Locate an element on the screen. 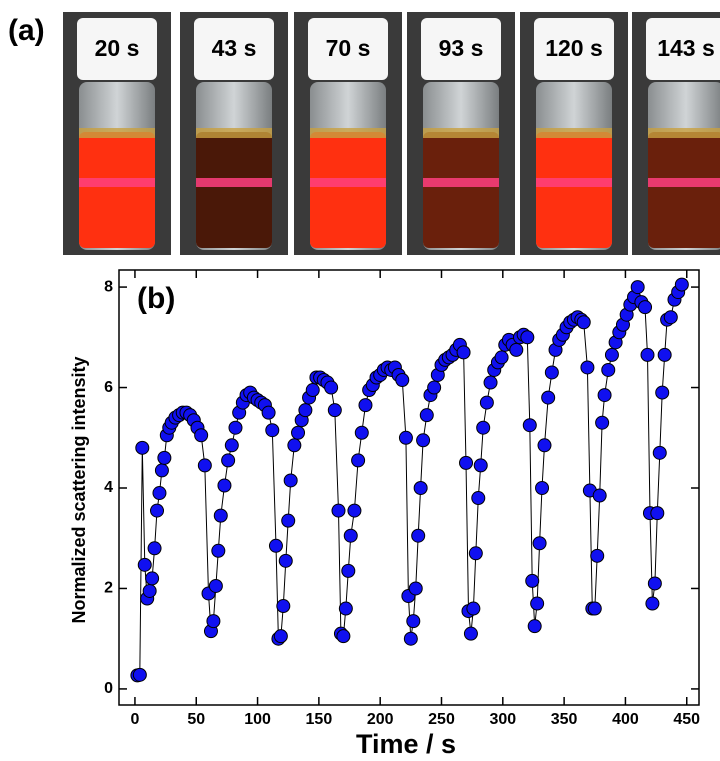 The image size is (720, 761). x-tick-label: 150 is located at coordinates (319, 719).